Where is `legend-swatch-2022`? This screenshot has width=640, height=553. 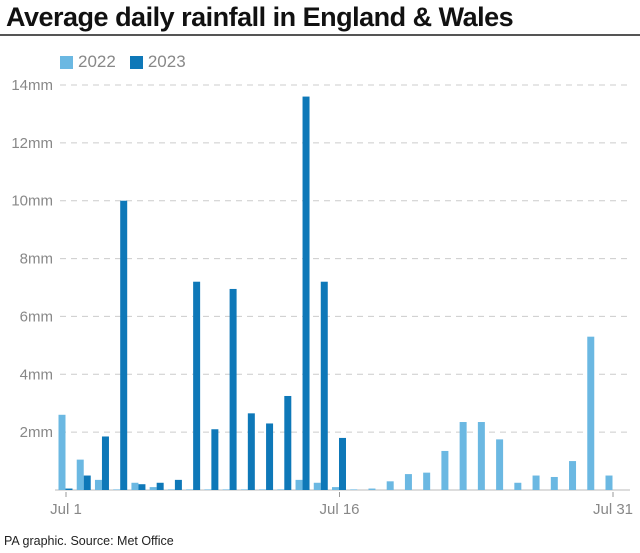 legend-swatch-2022 is located at coordinates (66, 62).